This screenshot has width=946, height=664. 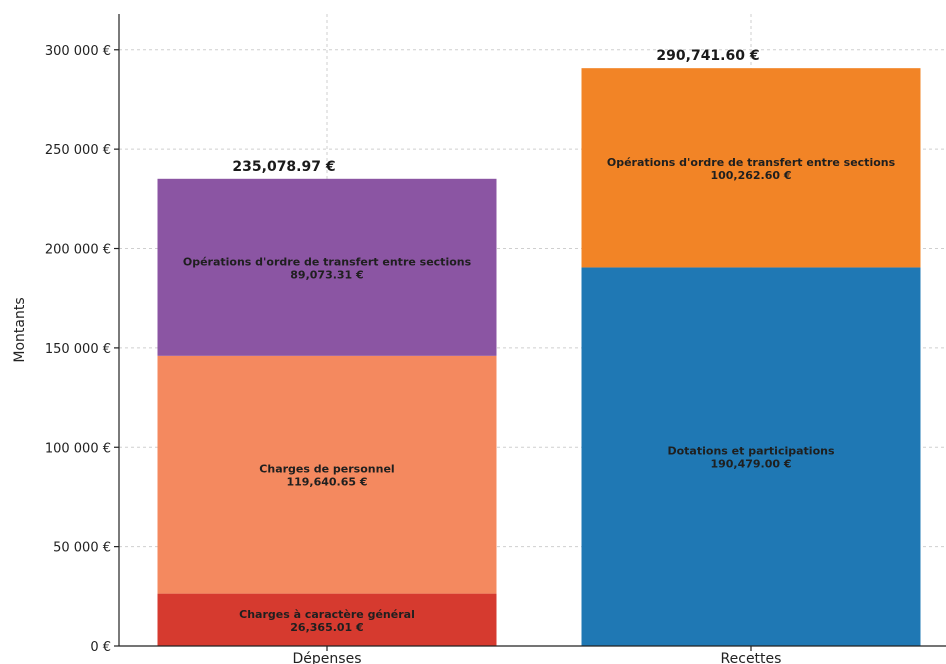 What do you see at coordinates (20, 329) in the screenshot?
I see `y-axis-label: Montants` at bounding box center [20, 329].